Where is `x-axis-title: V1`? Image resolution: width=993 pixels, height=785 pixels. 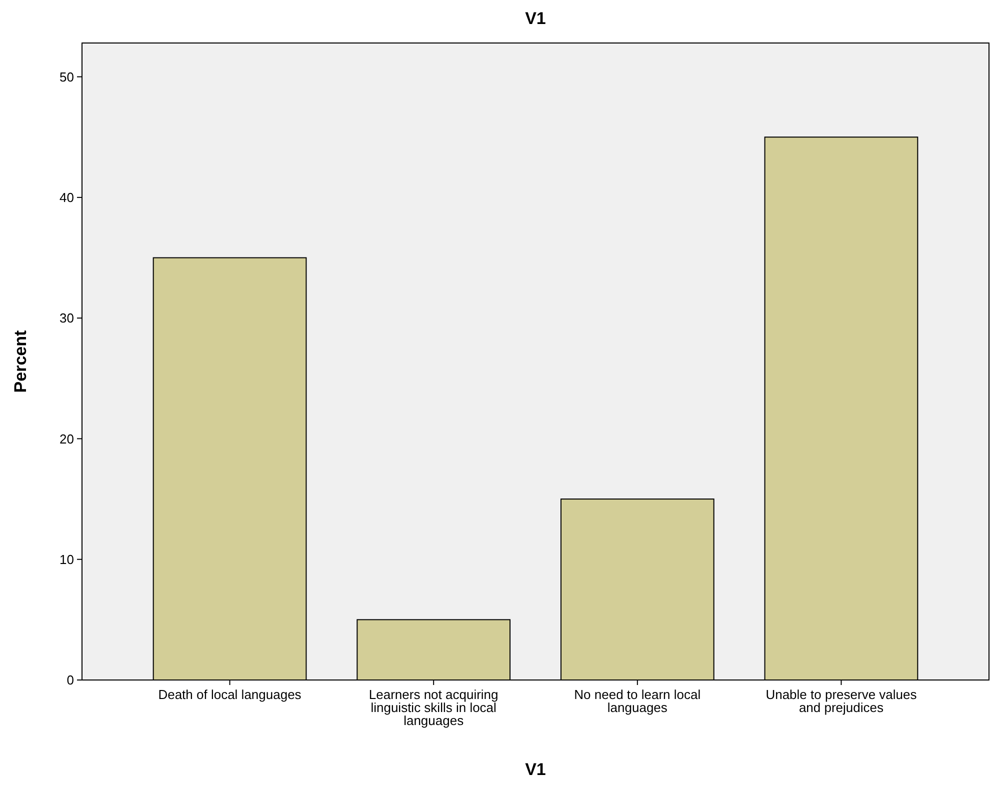 x-axis-title: V1 is located at coordinates (535, 769).